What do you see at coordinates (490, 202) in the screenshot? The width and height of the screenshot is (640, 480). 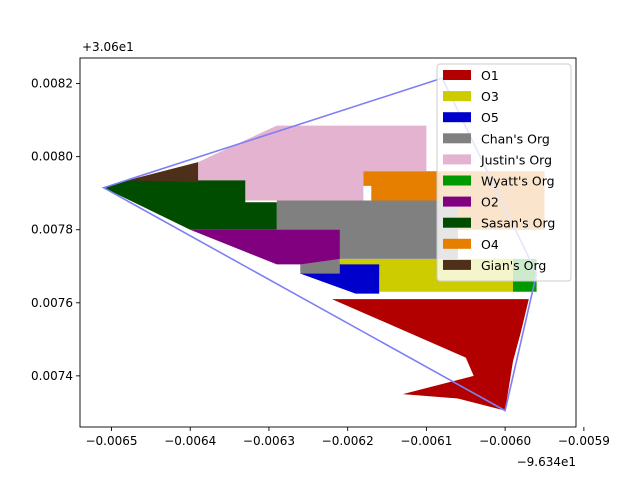 I see `legend-label-o2: O2` at bounding box center [490, 202].